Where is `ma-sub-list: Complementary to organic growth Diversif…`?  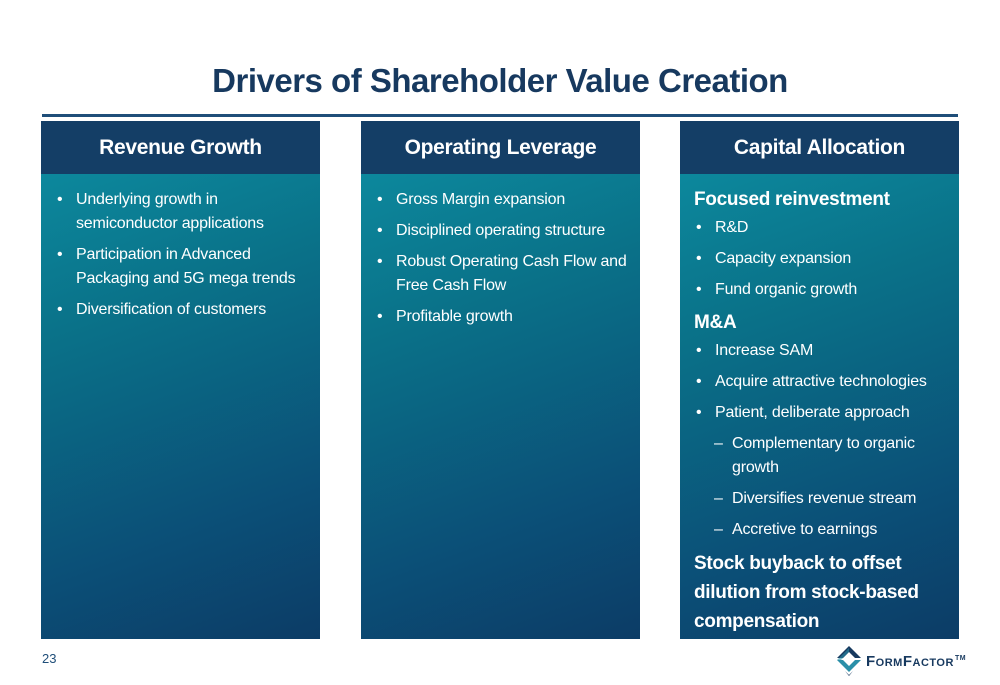 ma-sub-list: Complementary to organic growth Diversif… is located at coordinates (822, 487).